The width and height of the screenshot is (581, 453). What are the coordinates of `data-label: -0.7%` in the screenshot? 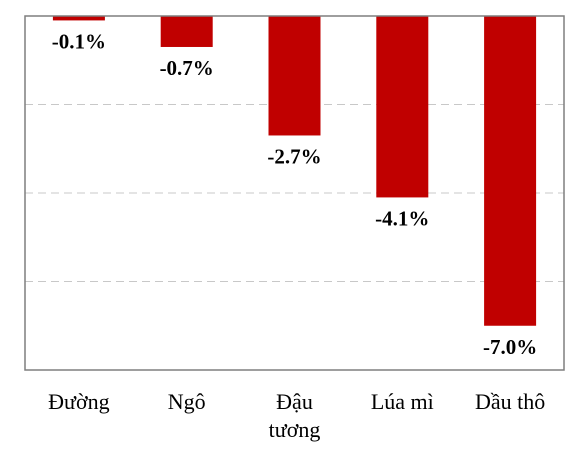 It's located at (187, 68).